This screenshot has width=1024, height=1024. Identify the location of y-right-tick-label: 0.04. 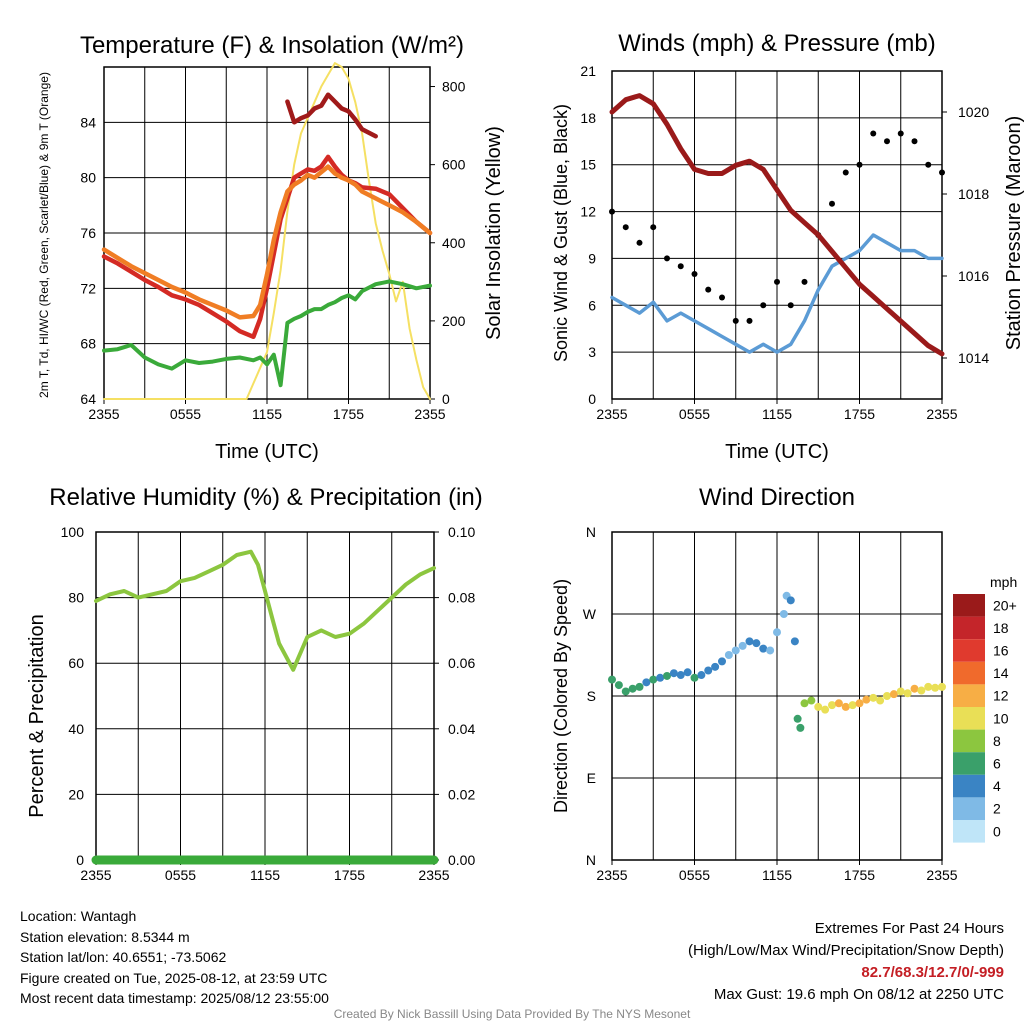
(461, 729).